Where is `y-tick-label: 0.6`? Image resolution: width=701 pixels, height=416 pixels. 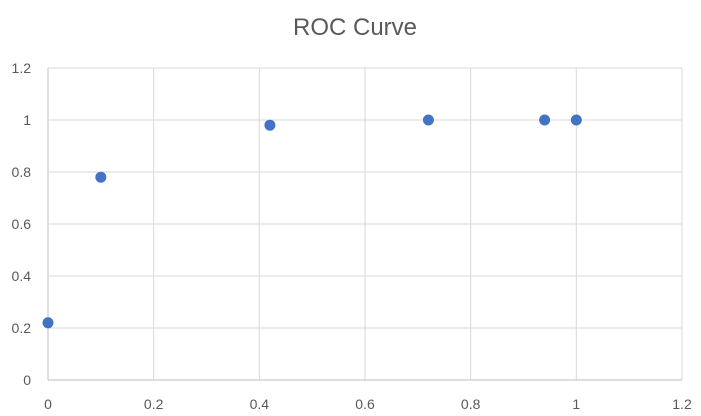
y-tick-label: 0.6 is located at coordinates (22, 224).